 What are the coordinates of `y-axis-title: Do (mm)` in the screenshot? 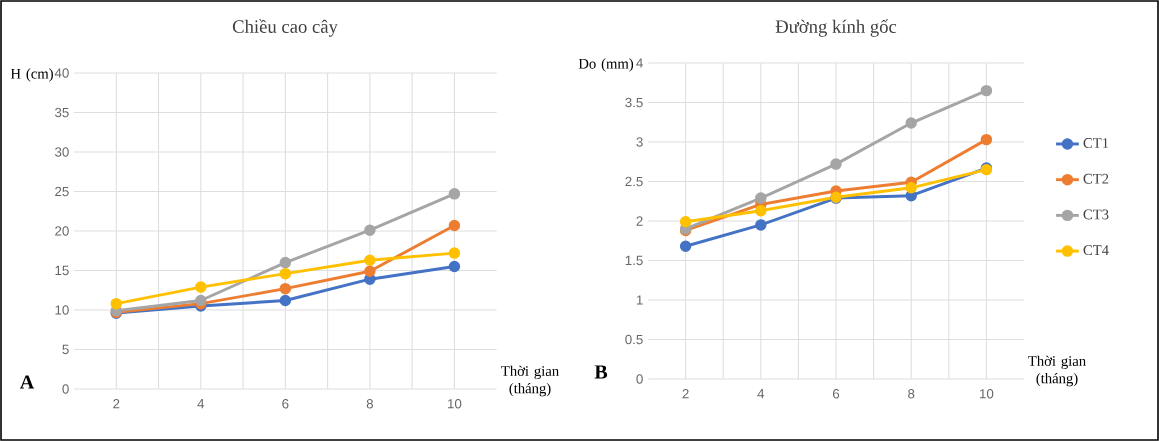 It's located at (606, 65).